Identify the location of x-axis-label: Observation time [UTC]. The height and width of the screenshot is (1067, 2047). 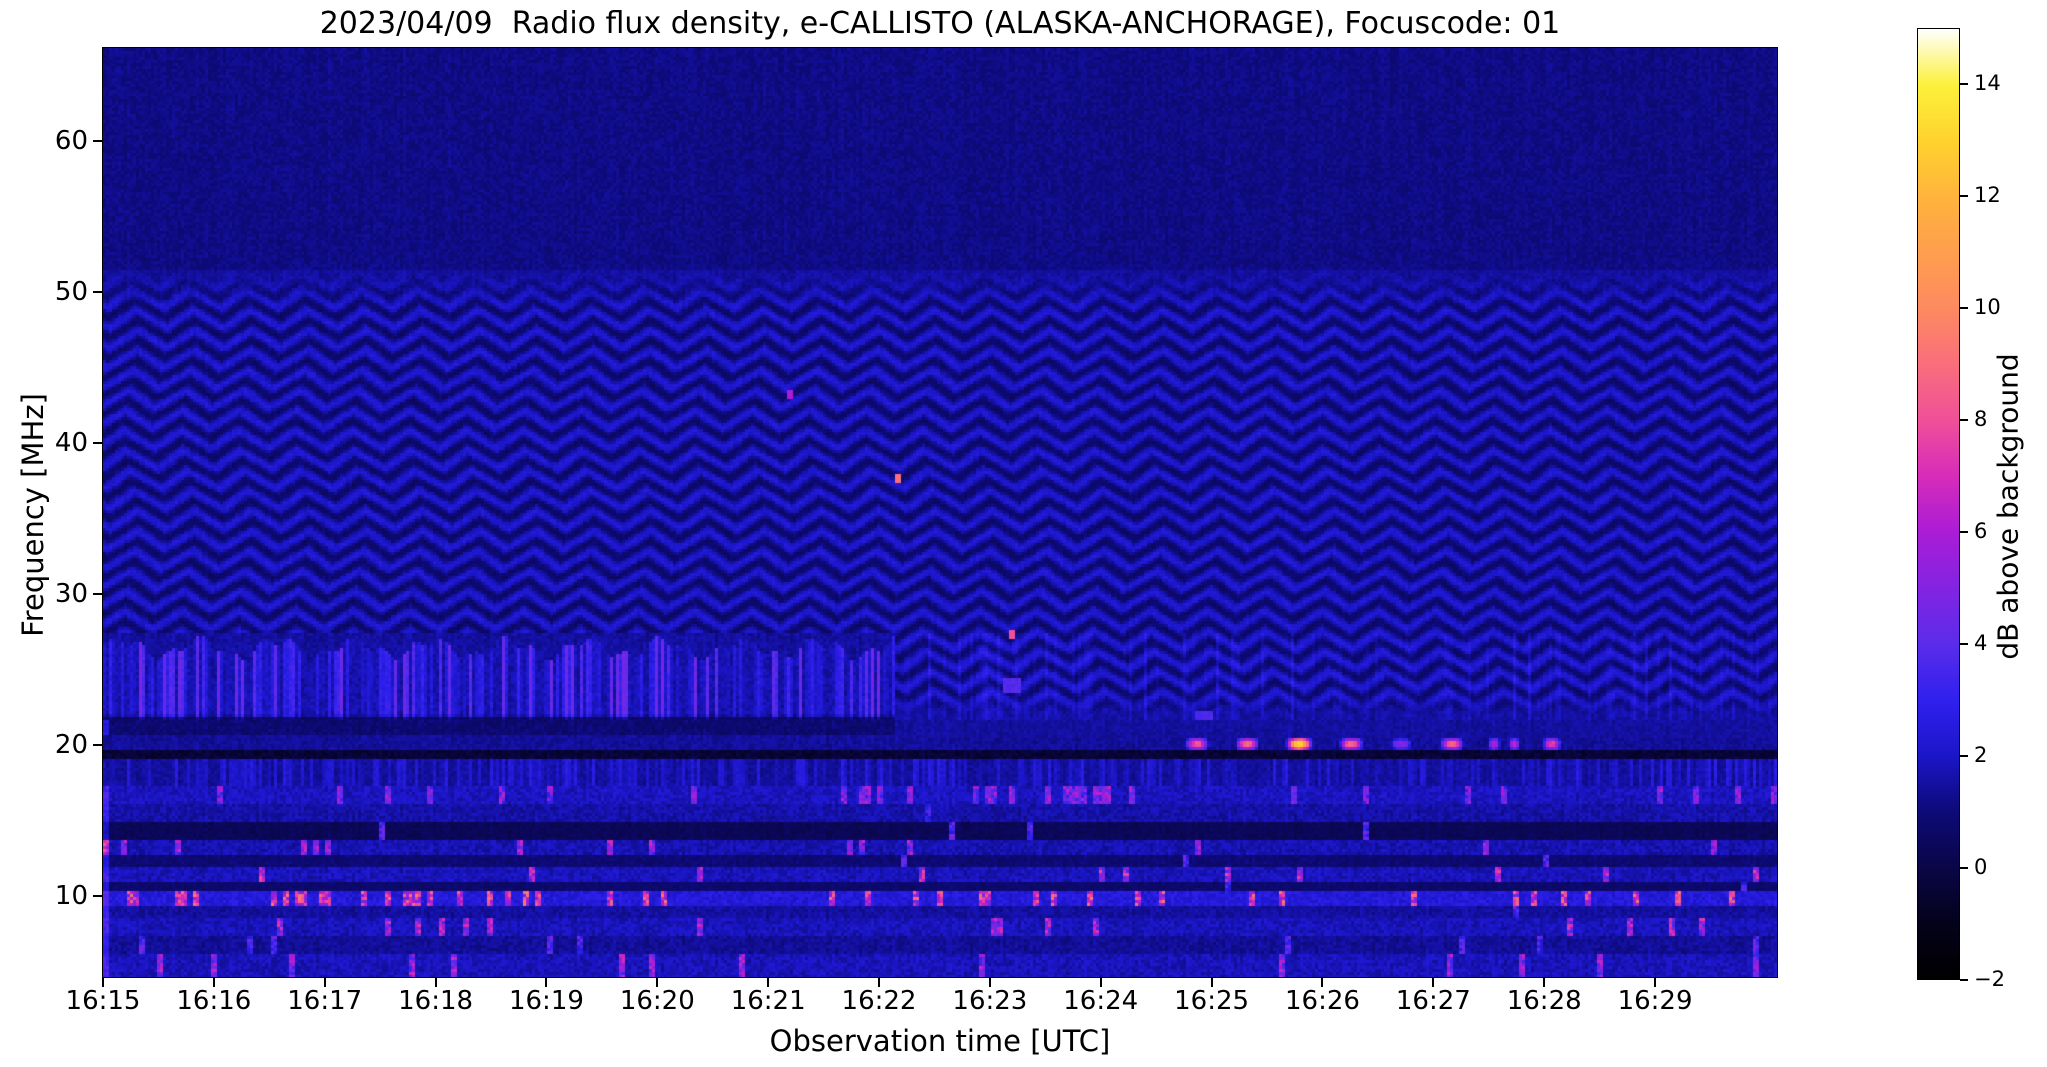
(940, 1041).